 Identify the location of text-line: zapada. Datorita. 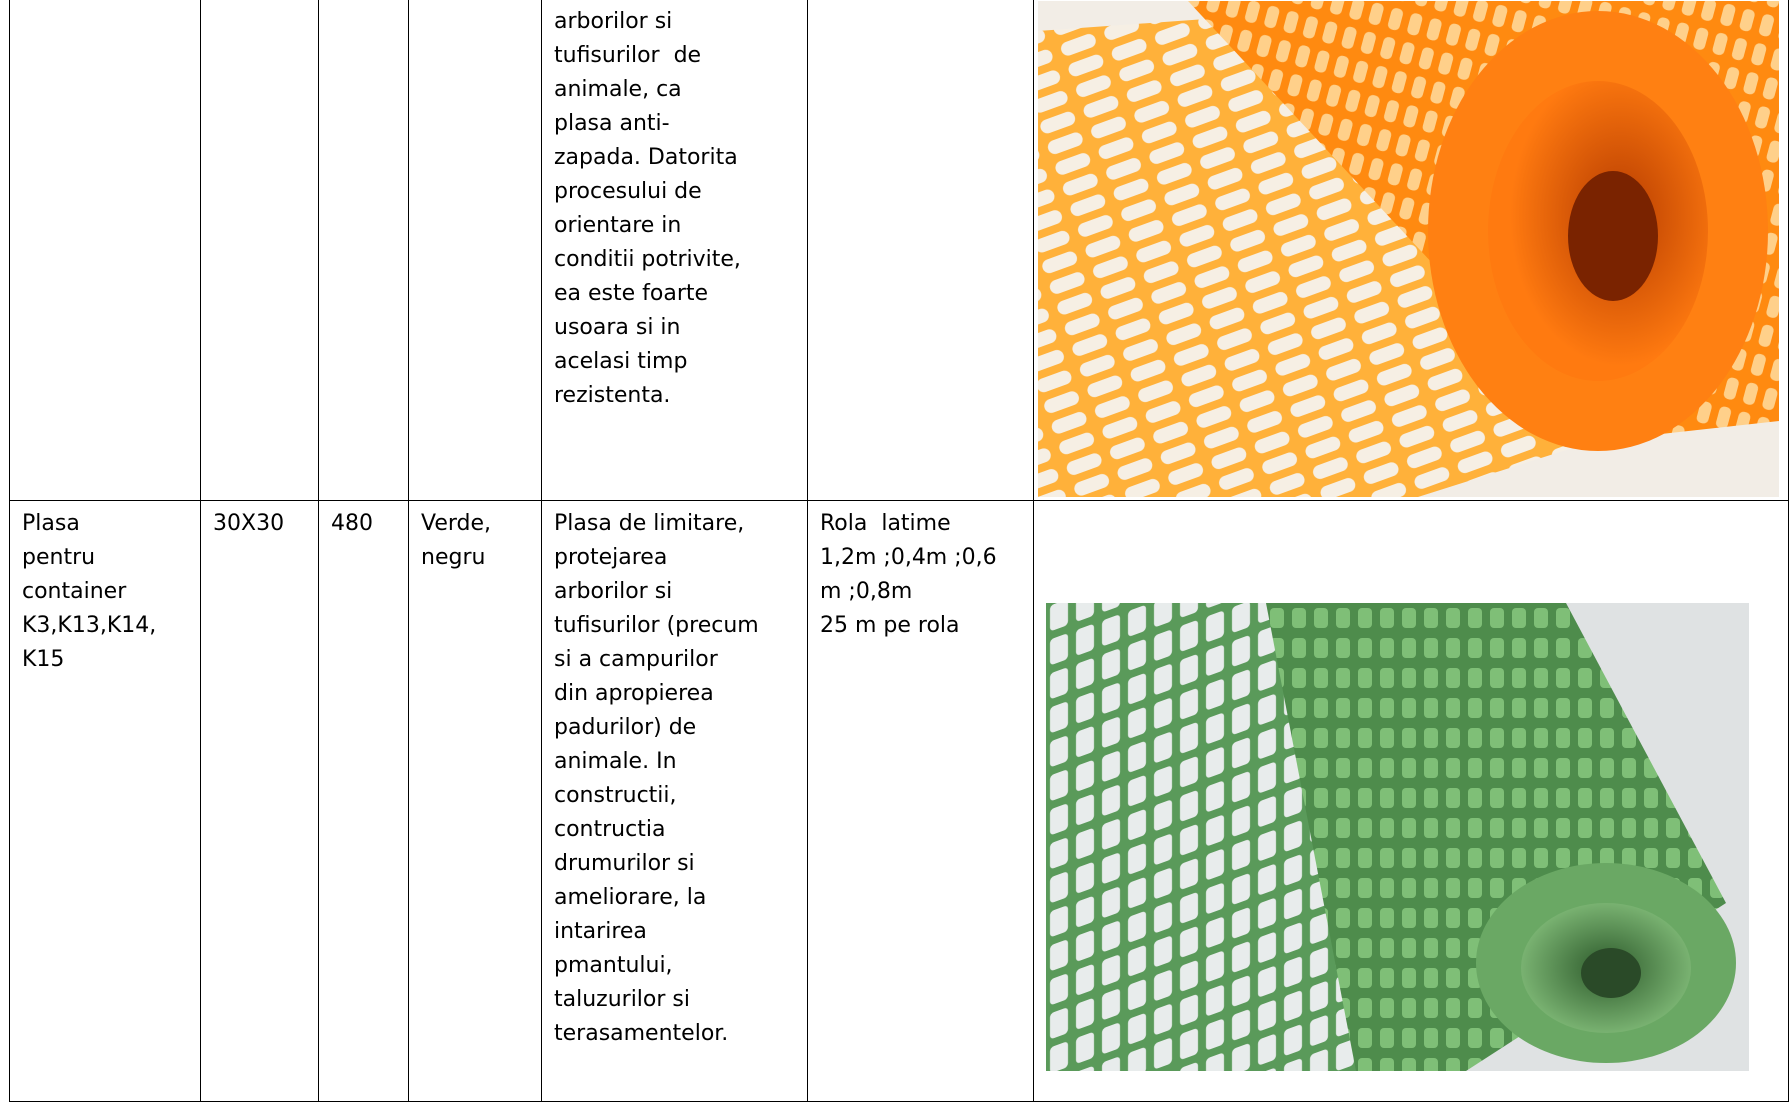
(646, 157).